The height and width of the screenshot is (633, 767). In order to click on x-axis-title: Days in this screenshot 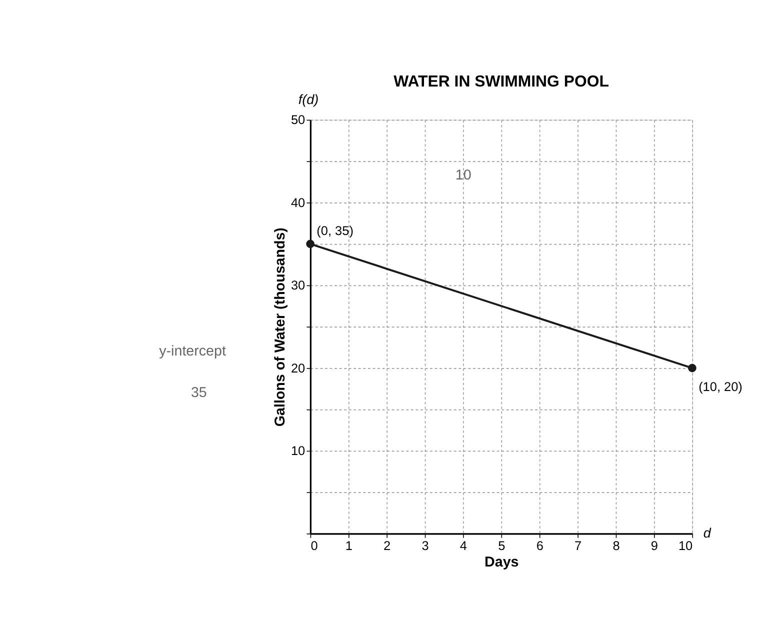, I will do `click(501, 562)`.